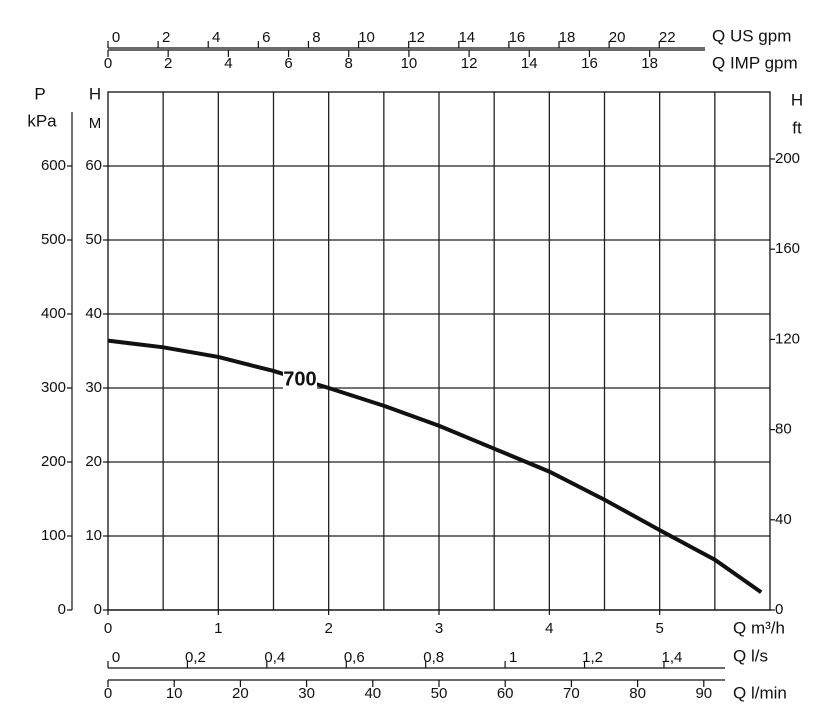  I want to click on flow-tick-label: 1,2, so click(592, 657).